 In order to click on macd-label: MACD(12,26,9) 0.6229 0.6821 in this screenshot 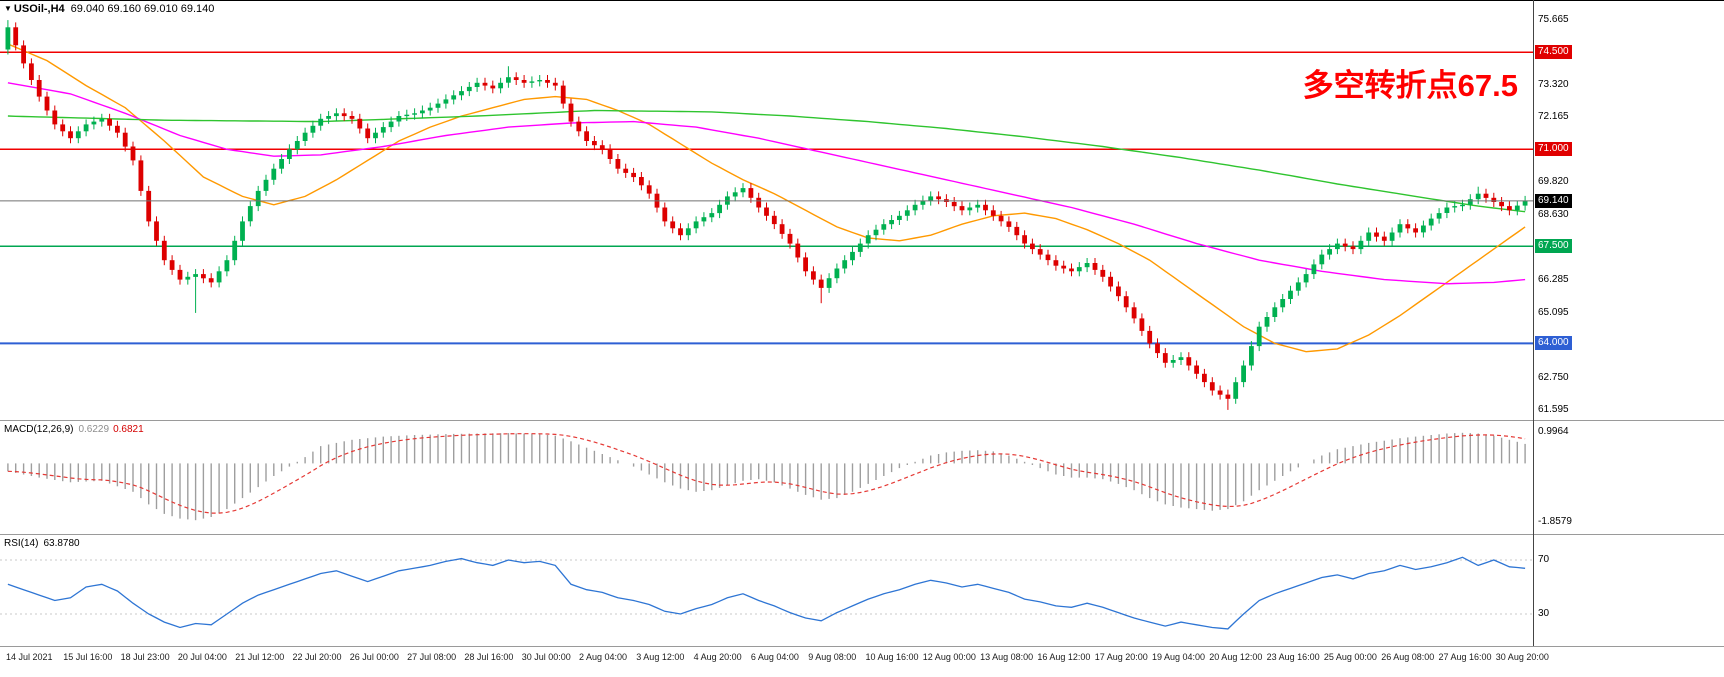, I will do `click(74, 429)`.